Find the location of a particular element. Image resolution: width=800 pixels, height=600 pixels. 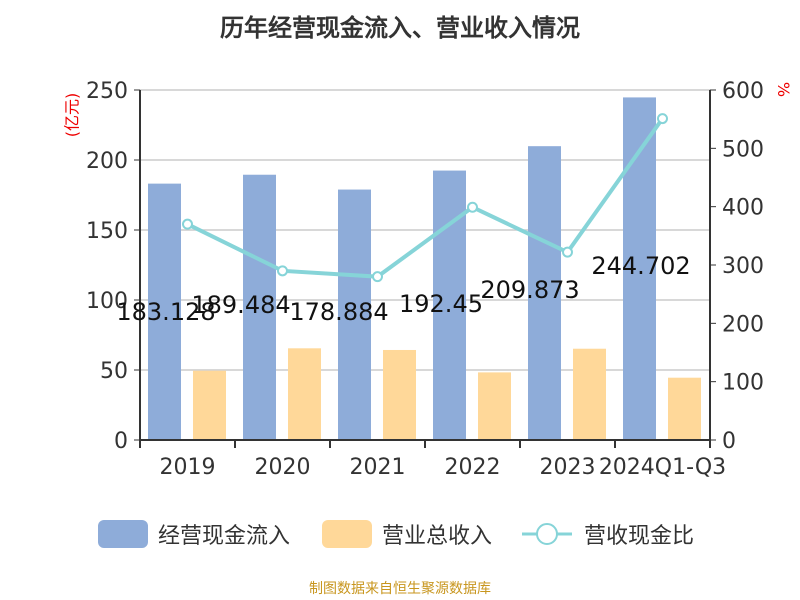

chart-title: 历年经营现金流入、营业收入情况 is located at coordinates (400, 28).